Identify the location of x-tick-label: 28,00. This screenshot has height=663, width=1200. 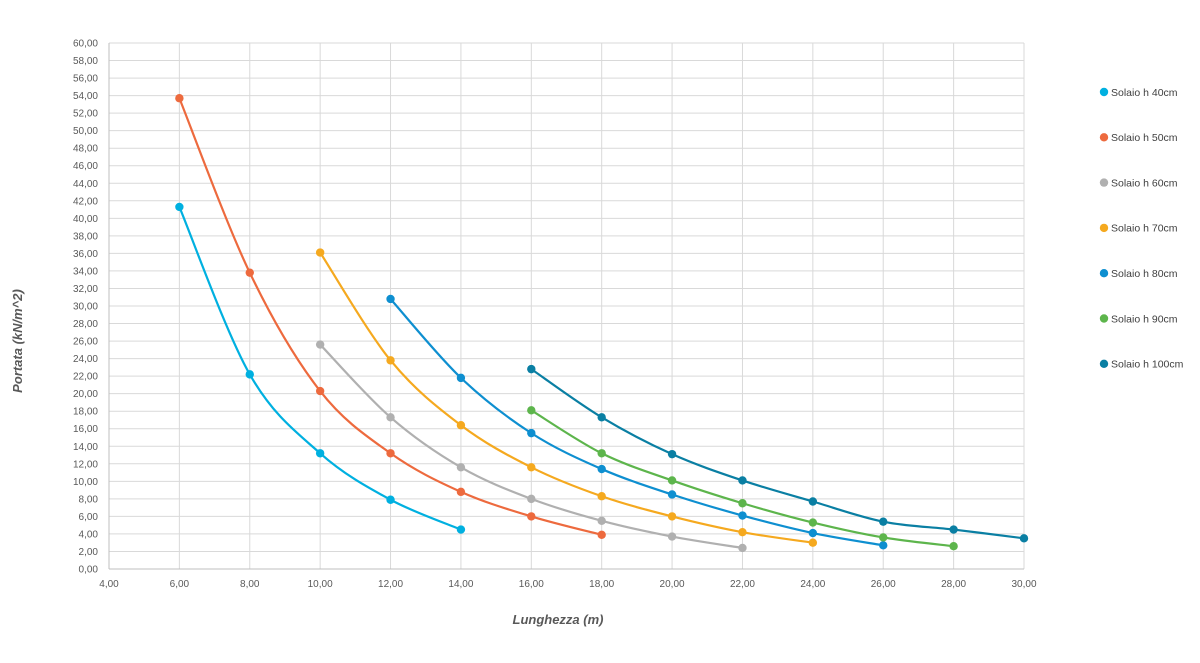
(953, 584).